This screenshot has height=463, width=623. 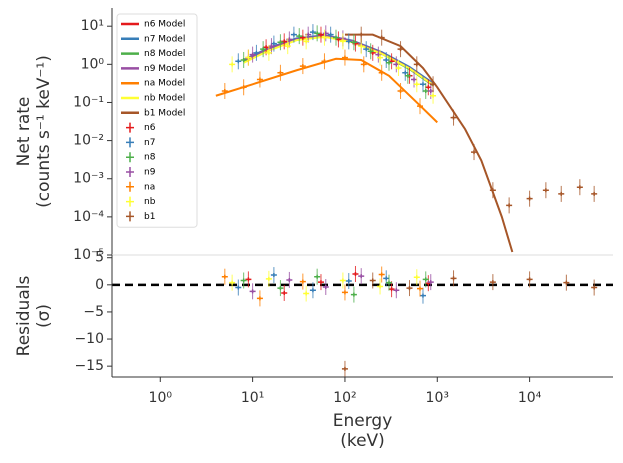 What do you see at coordinates (150, 202) in the screenshot?
I see `legend-label: nb` at bounding box center [150, 202].